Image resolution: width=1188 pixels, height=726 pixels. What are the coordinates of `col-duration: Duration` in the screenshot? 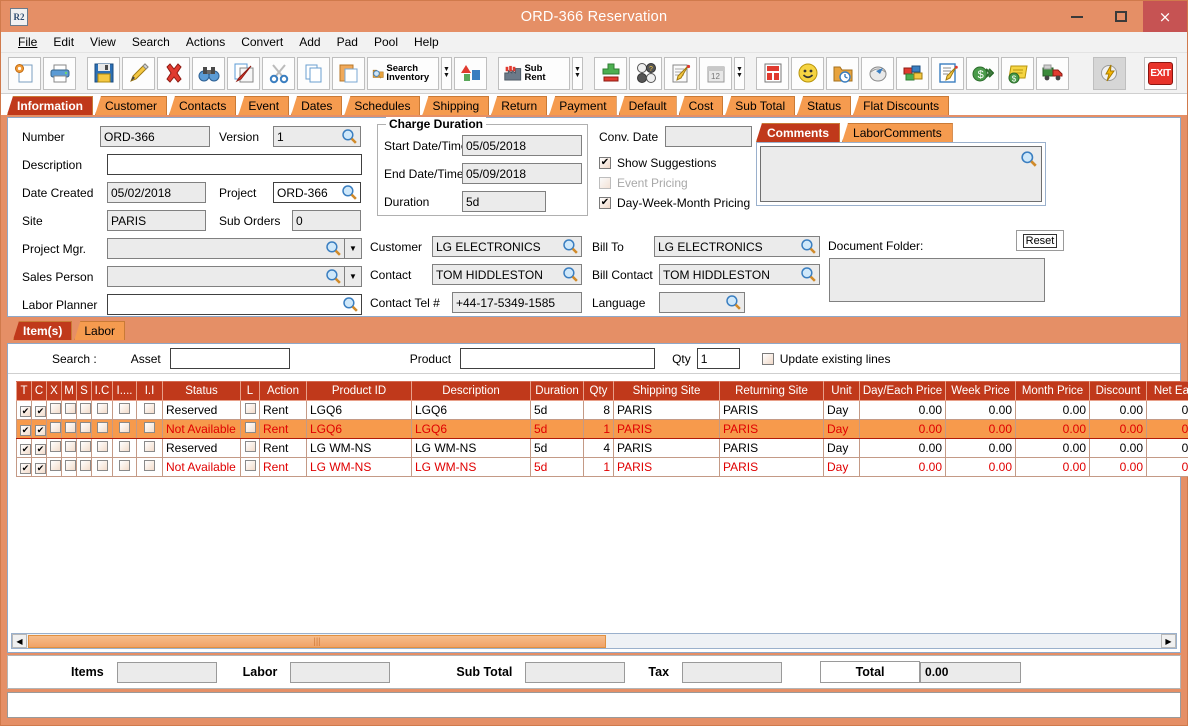 It's located at (557, 391).